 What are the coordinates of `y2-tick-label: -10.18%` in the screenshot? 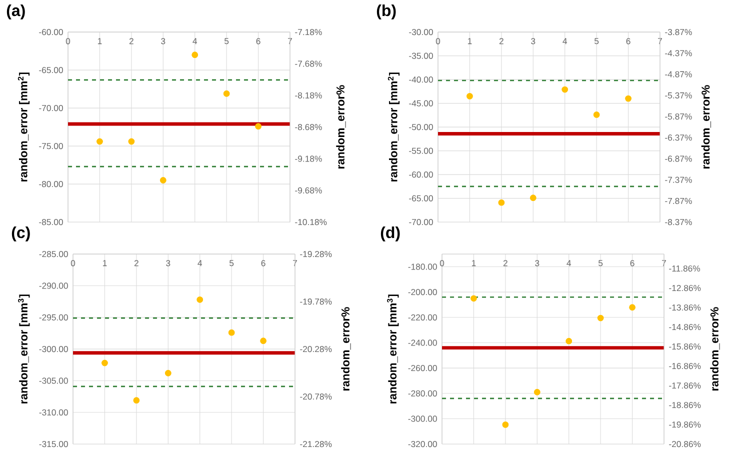 It's located at (311, 222).